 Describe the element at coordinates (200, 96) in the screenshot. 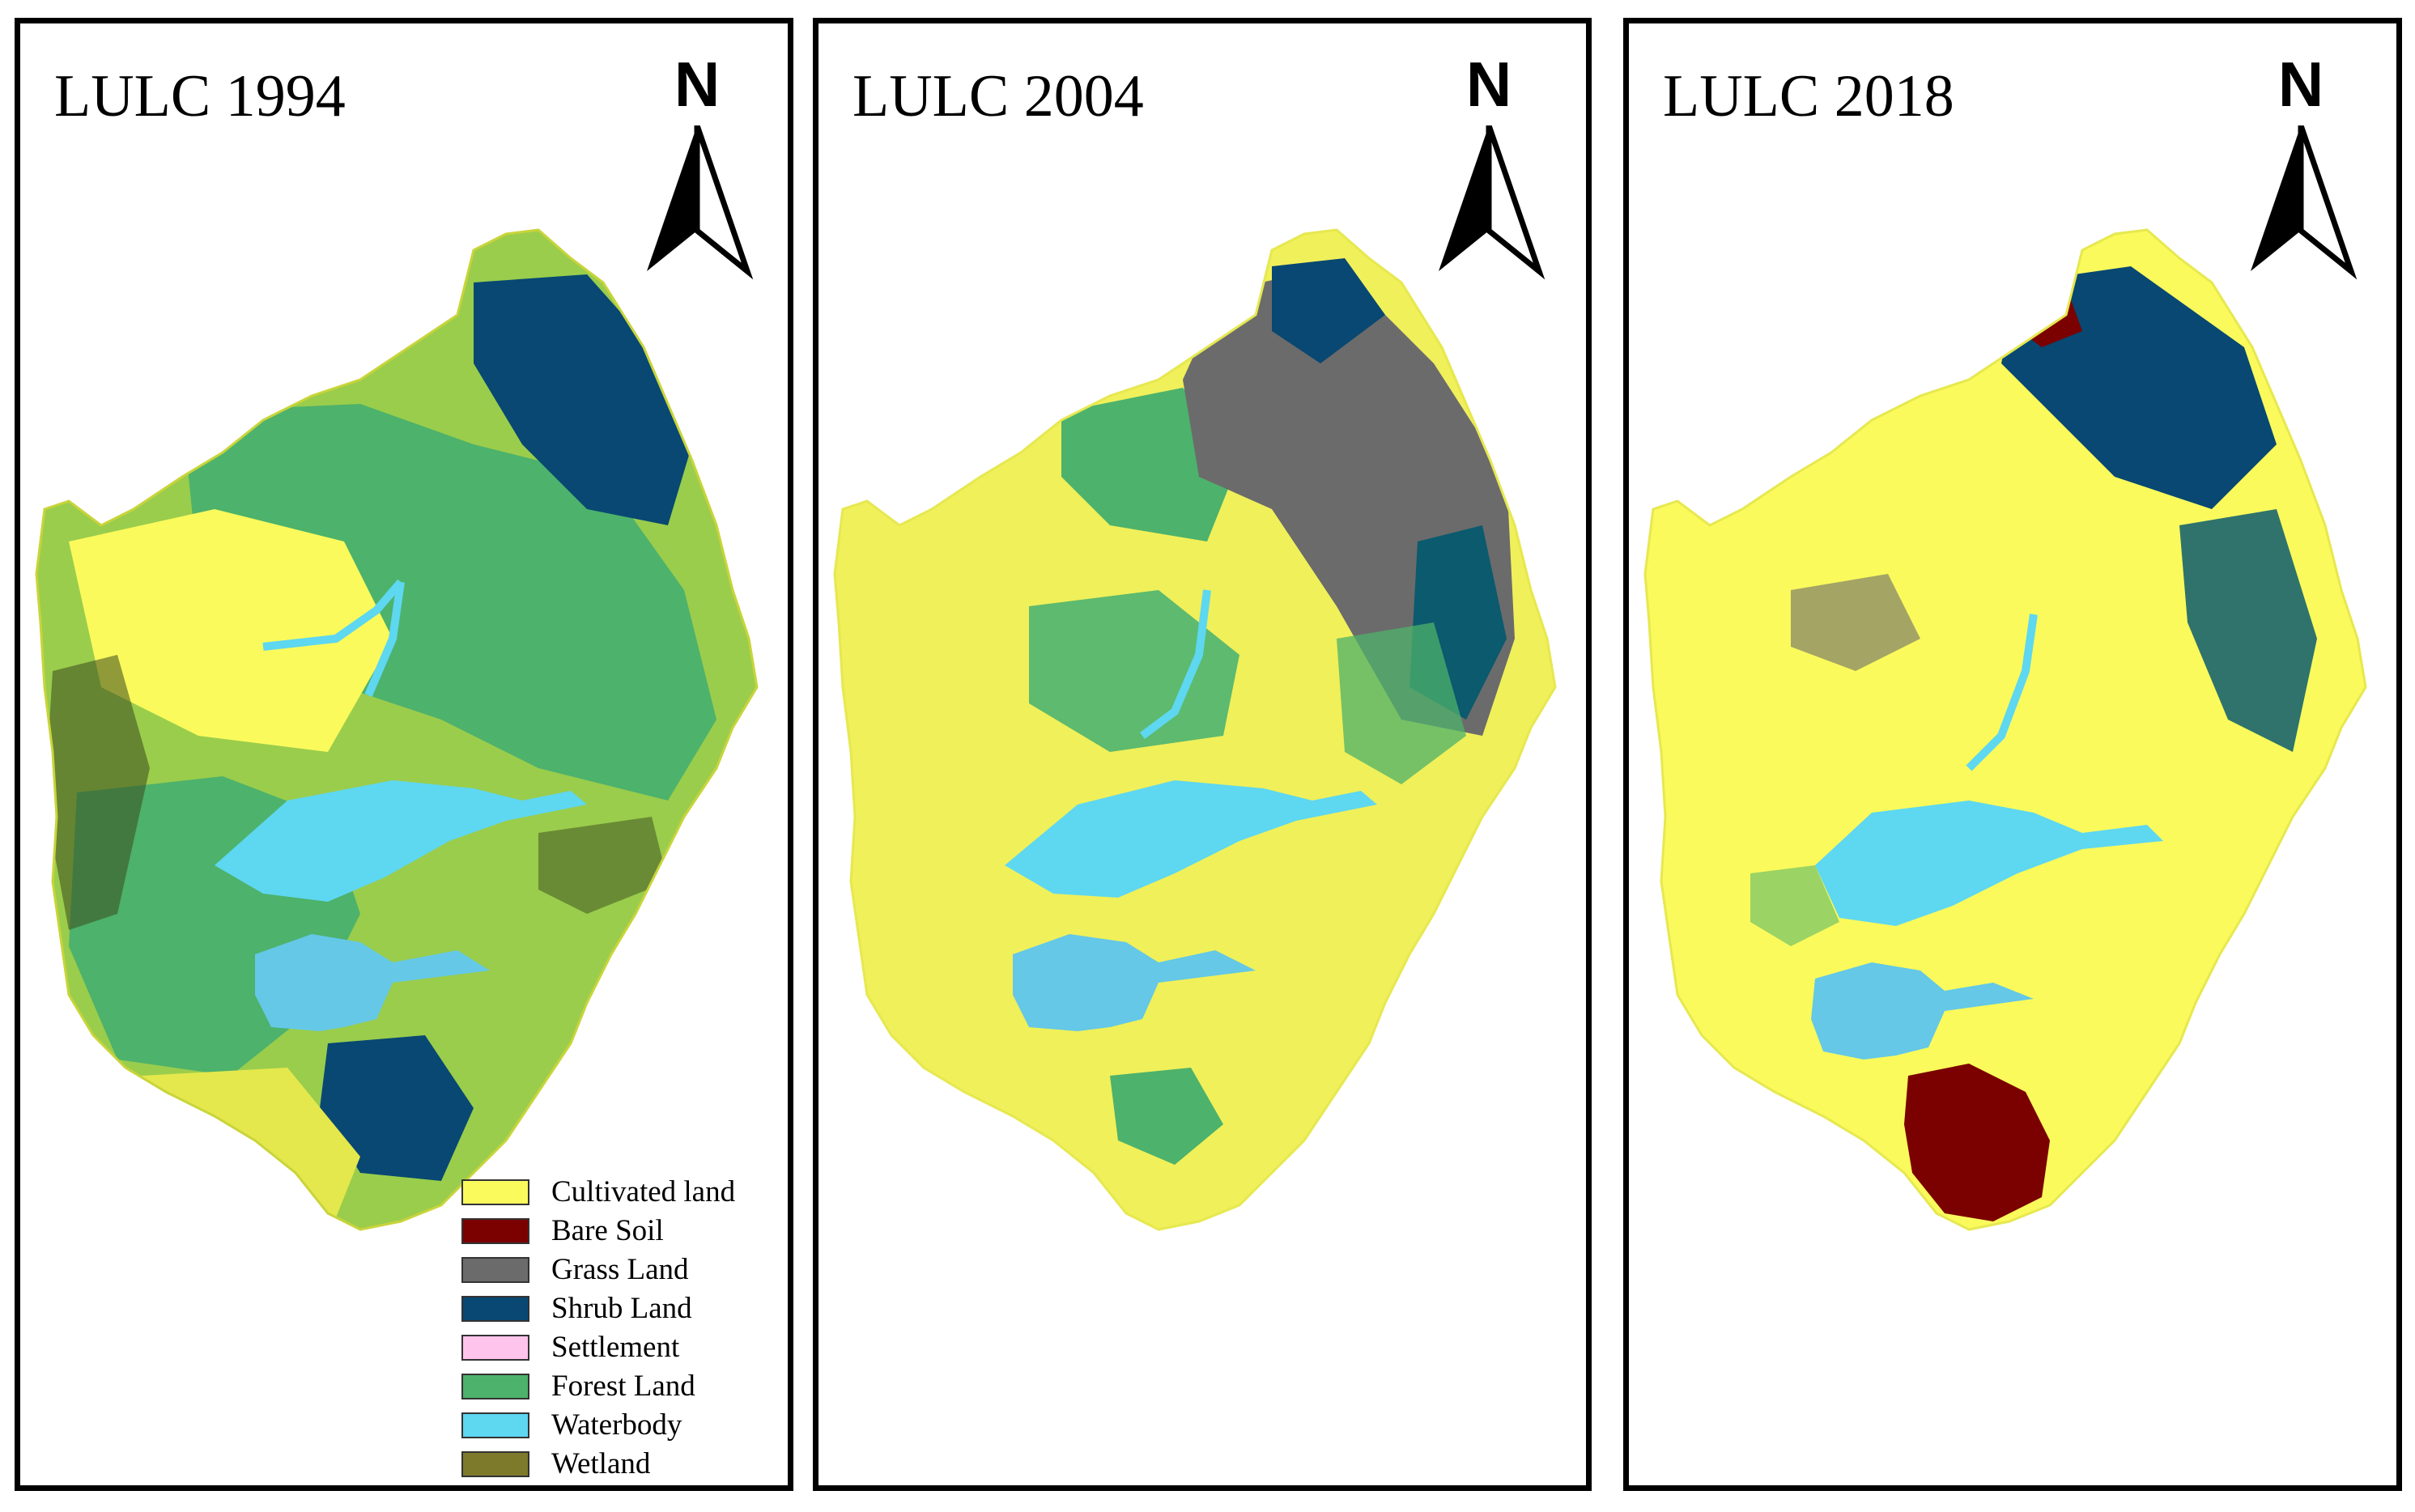

I see `map-title: LULC 1994` at that location.